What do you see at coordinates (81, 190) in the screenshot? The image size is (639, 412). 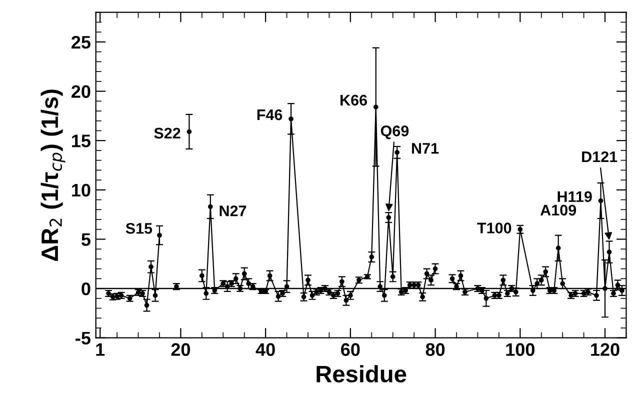 I see `y-tick-label: 10` at bounding box center [81, 190].